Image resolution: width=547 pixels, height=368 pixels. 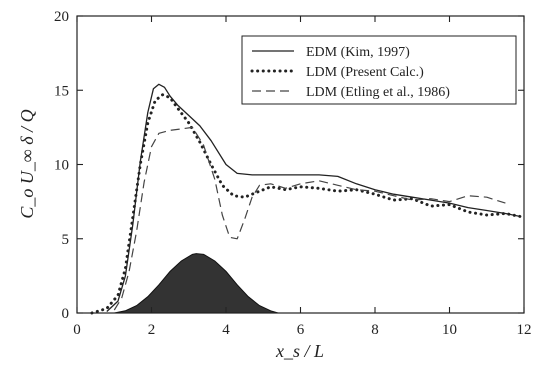 I want to click on x-tick-label: 6, so click(x=301, y=330).